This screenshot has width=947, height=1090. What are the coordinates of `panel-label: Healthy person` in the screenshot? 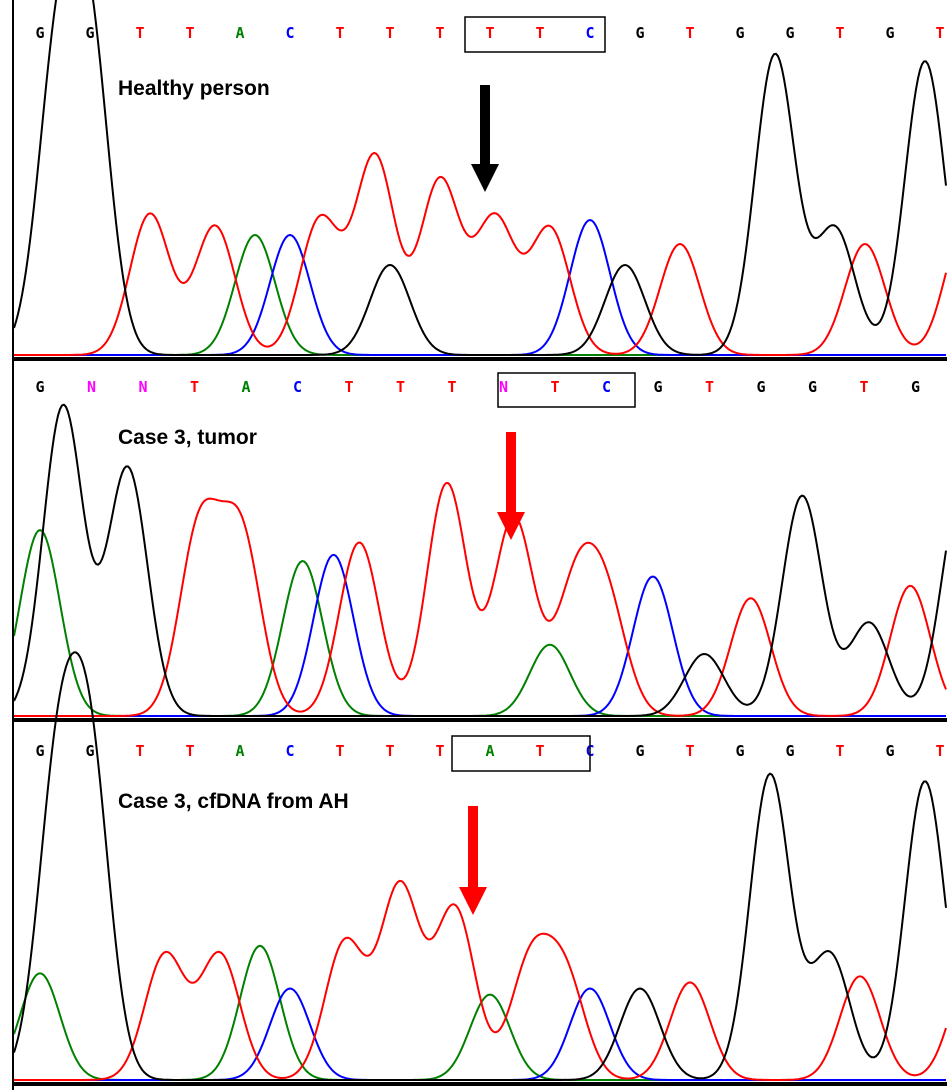 It's located at (194, 88).